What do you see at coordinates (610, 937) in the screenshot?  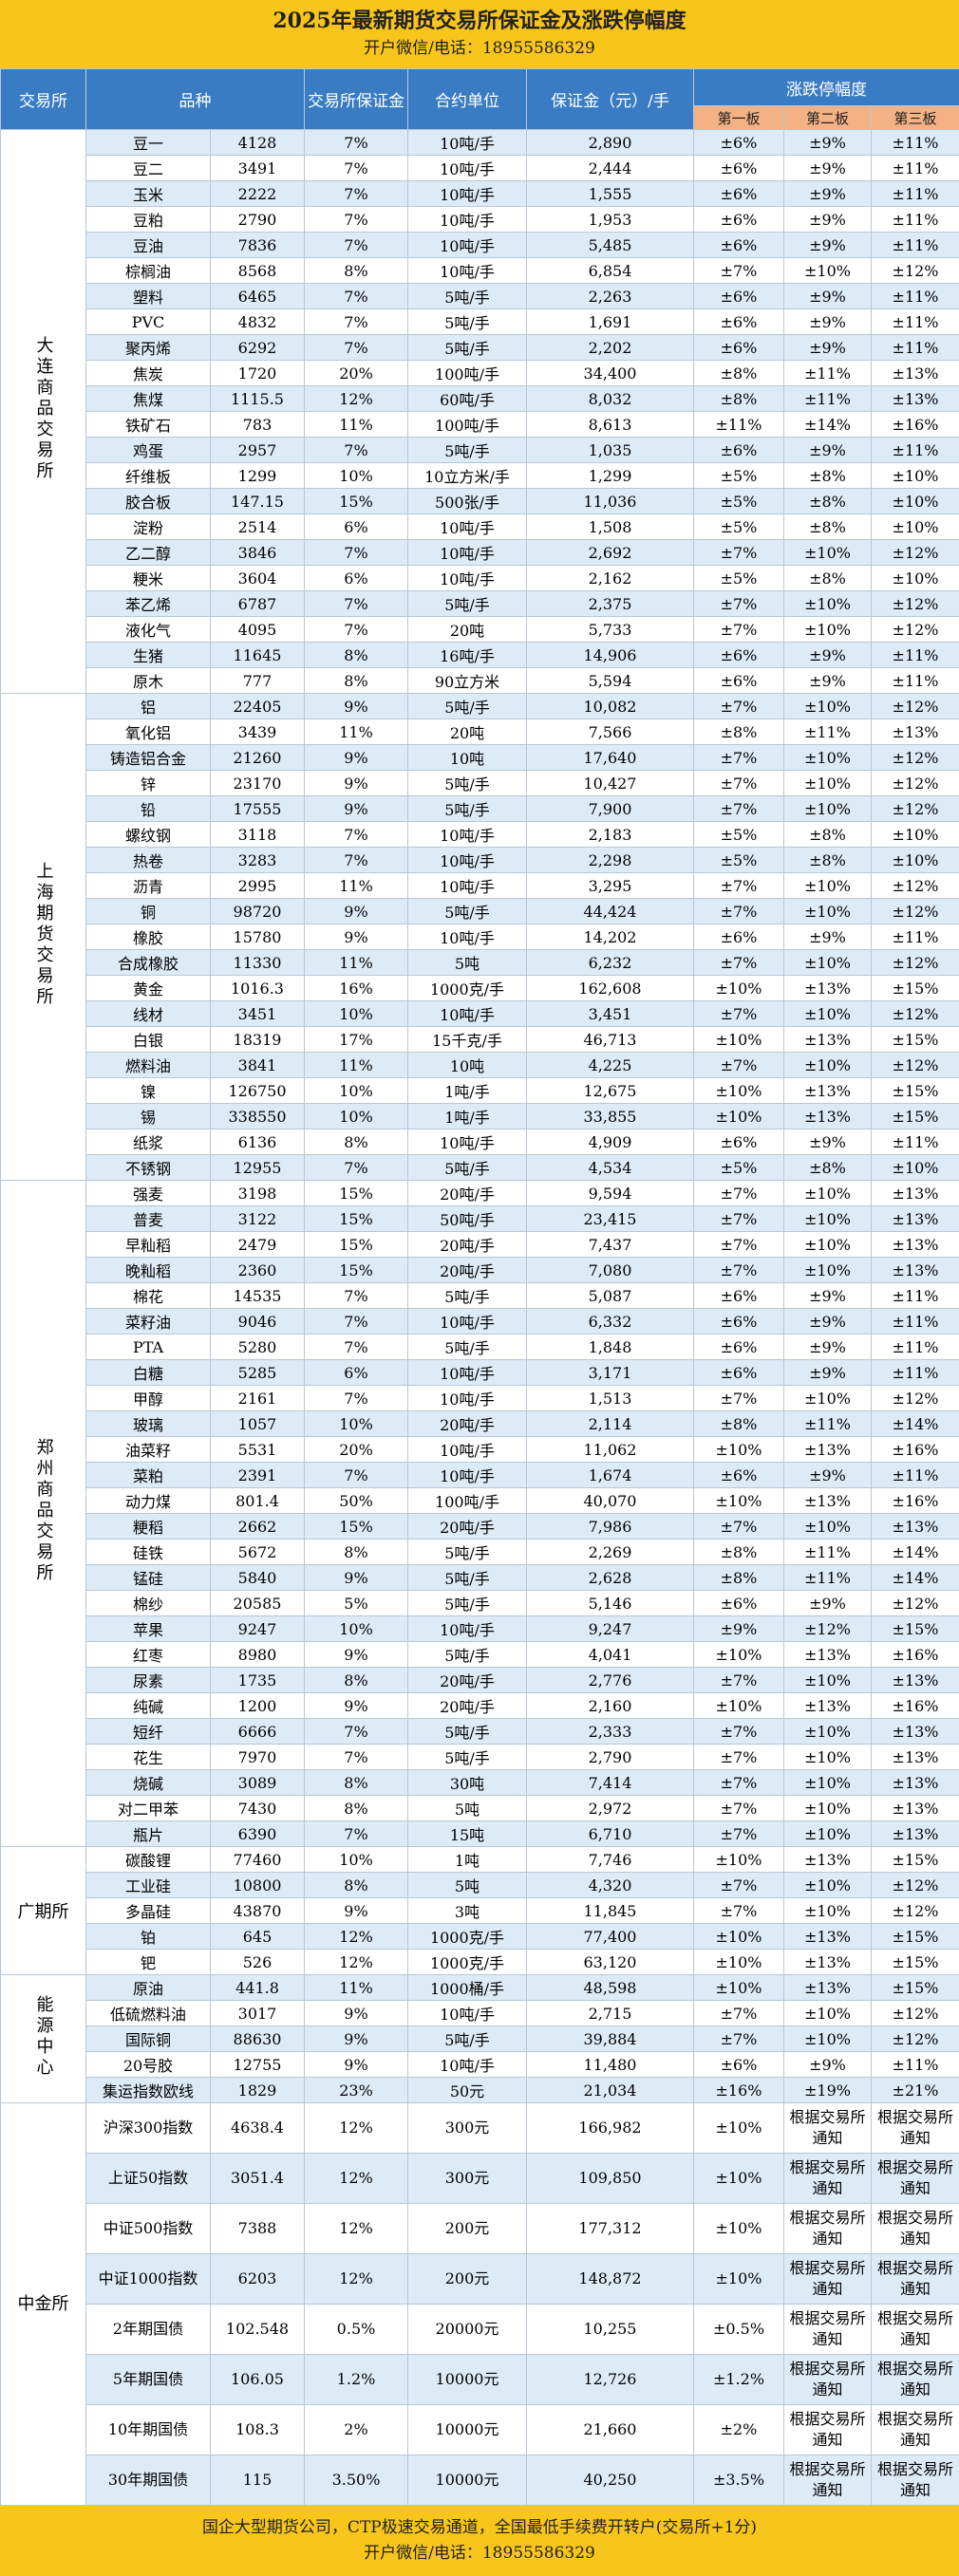 I see `cell: 14,202` at bounding box center [610, 937].